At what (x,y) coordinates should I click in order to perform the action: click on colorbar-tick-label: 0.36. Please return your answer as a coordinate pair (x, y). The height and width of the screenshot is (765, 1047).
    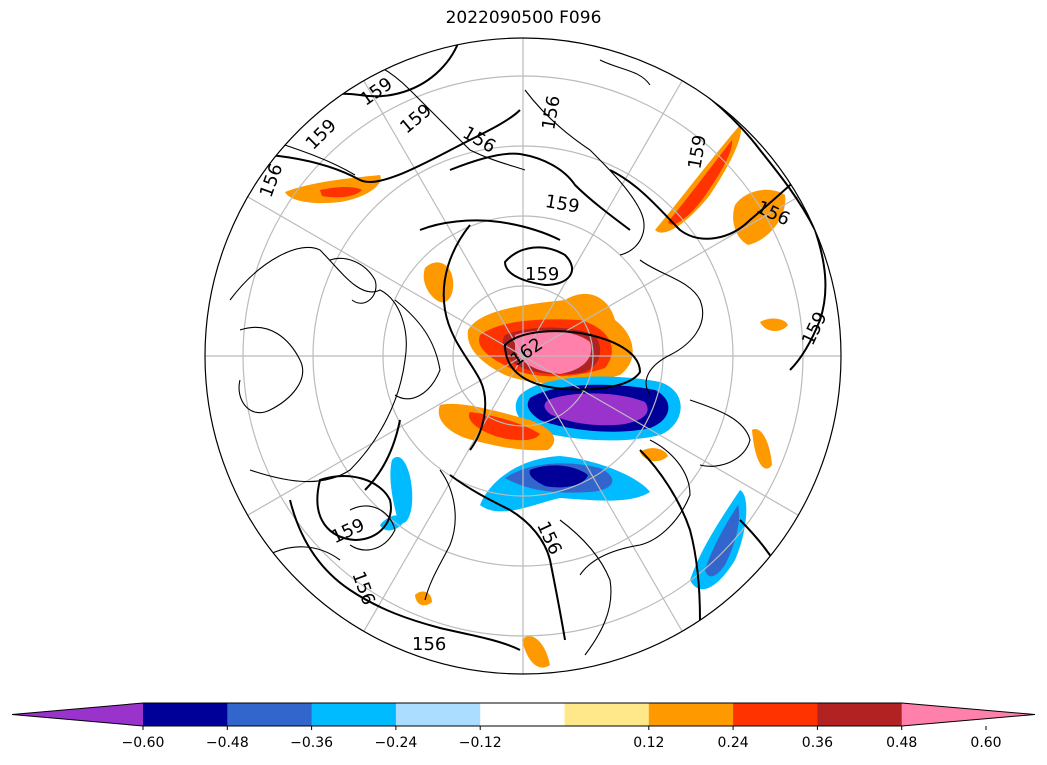
    Looking at the image, I should click on (817, 743).